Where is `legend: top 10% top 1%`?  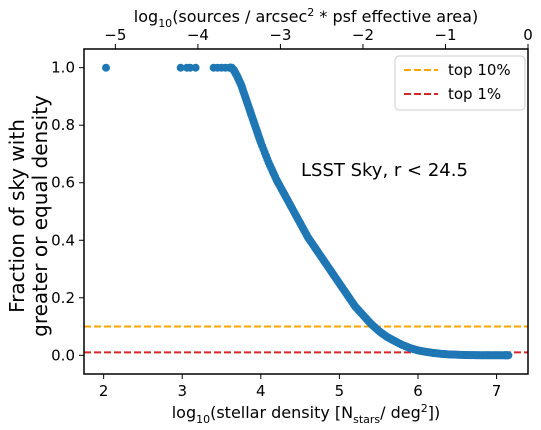
legend: top 10% top 1% is located at coordinates (460, 83).